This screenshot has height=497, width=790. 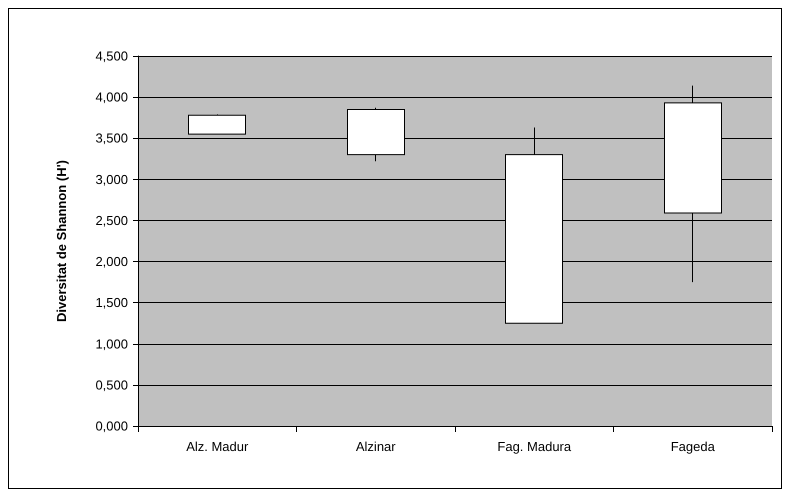 I want to click on y-tick-label: 4,500, so click(x=111, y=56).